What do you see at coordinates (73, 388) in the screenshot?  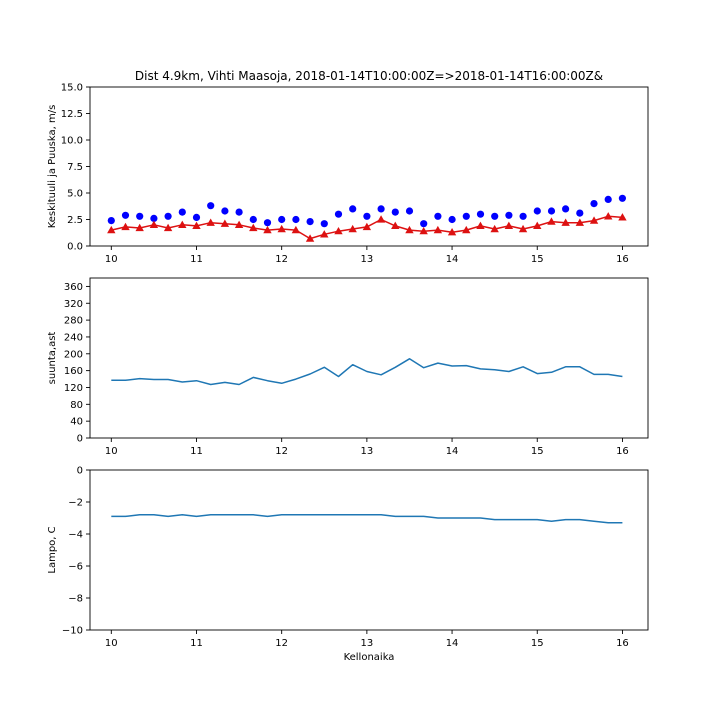 I see `y-tick-label: 120` at bounding box center [73, 388].